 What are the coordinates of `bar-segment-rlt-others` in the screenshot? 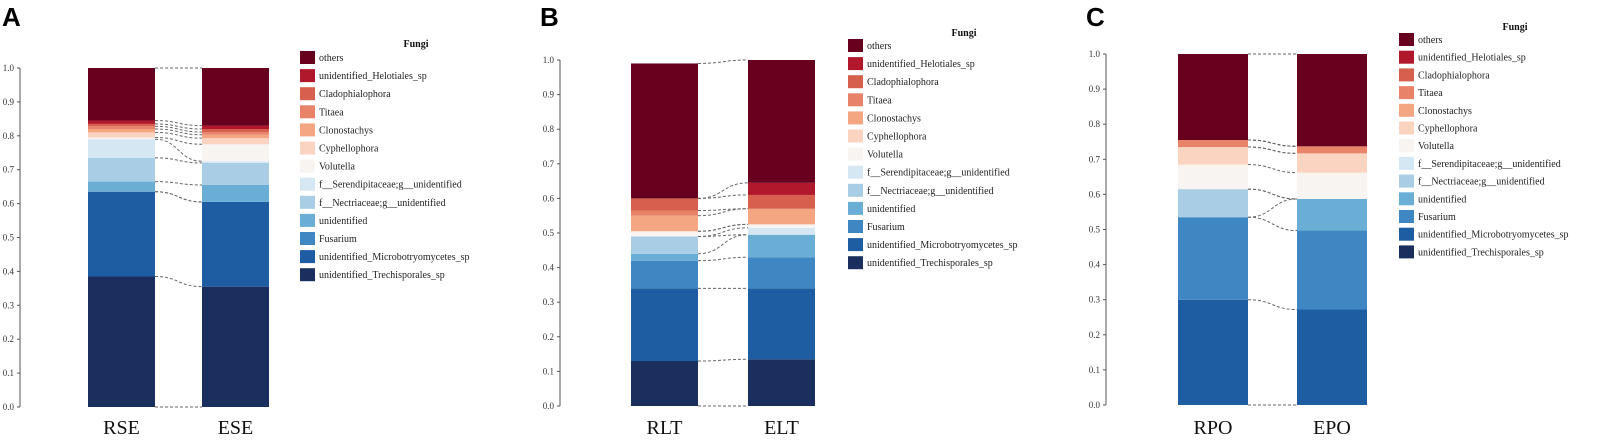 It's located at (664, 131).